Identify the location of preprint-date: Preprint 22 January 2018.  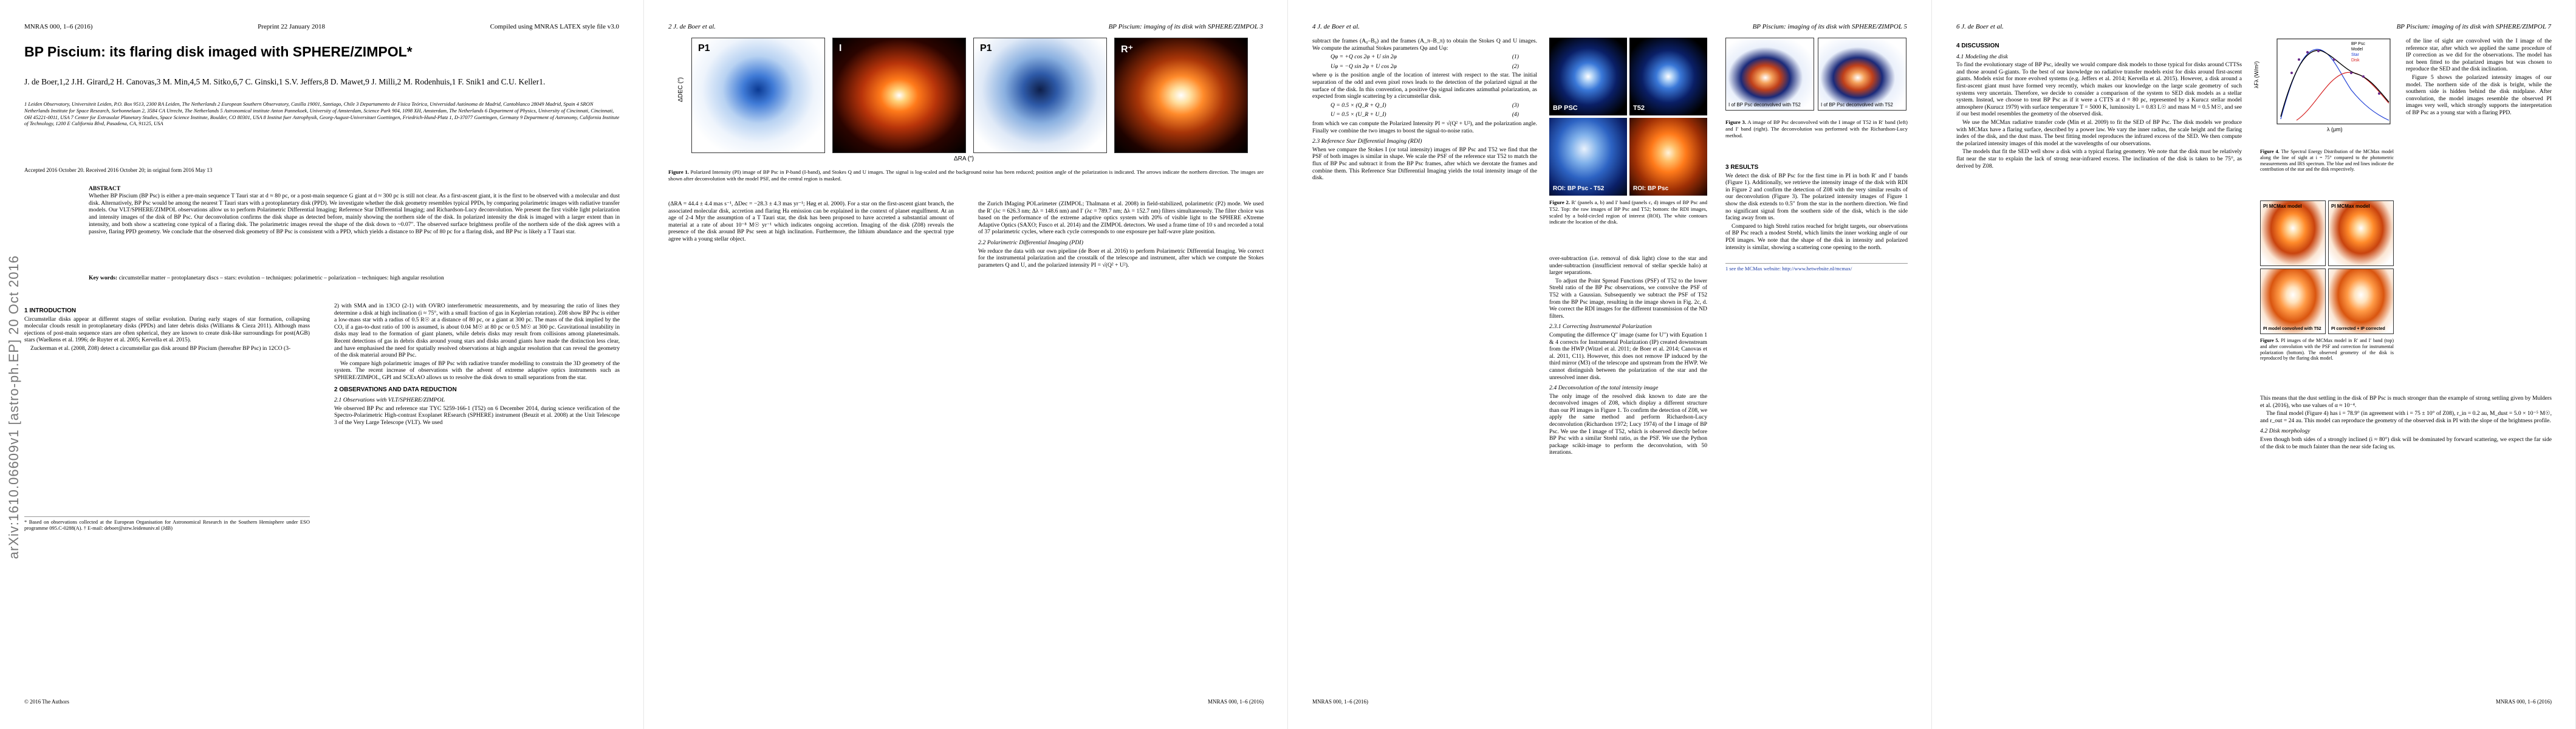
(291, 26).